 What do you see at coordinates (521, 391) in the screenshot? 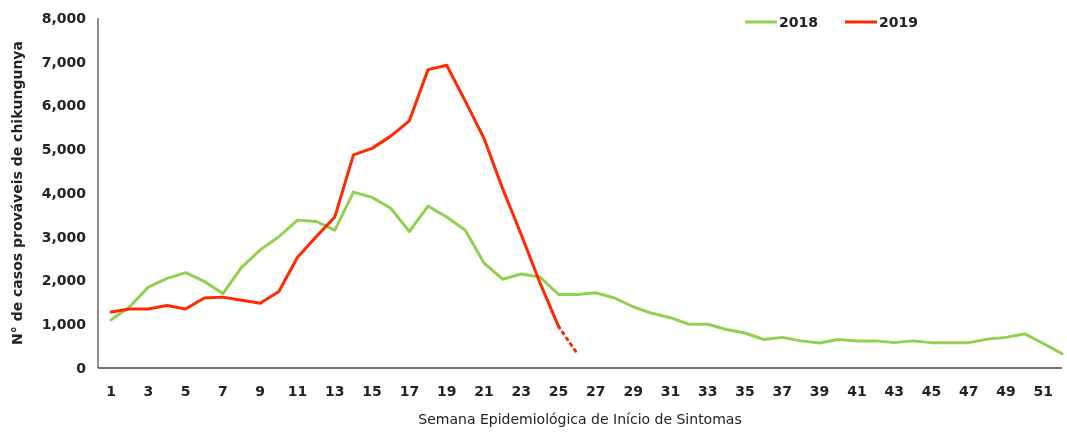
I see `x-tick-label: 23` at bounding box center [521, 391].